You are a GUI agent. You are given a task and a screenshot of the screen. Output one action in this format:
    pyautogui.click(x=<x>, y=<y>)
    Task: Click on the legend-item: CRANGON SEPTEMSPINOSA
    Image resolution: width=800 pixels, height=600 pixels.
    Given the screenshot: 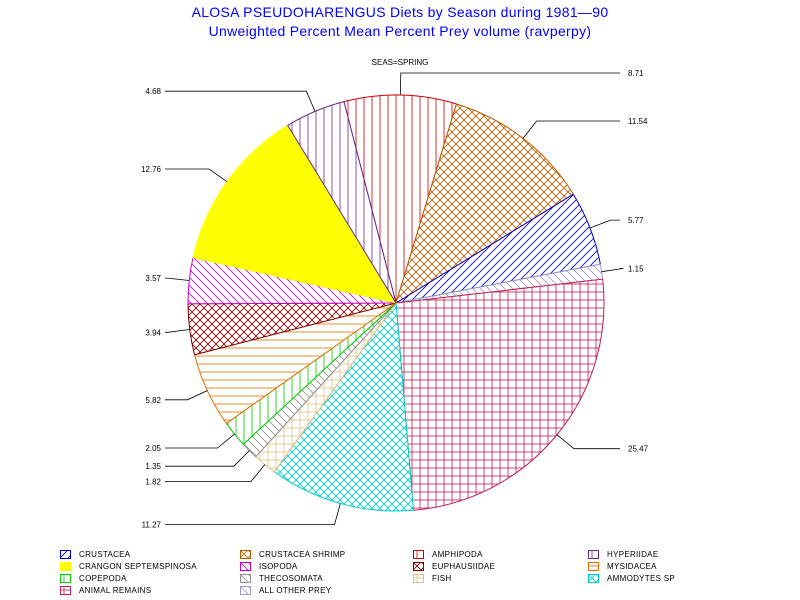 What is the action you would take?
    pyautogui.click(x=128, y=566)
    